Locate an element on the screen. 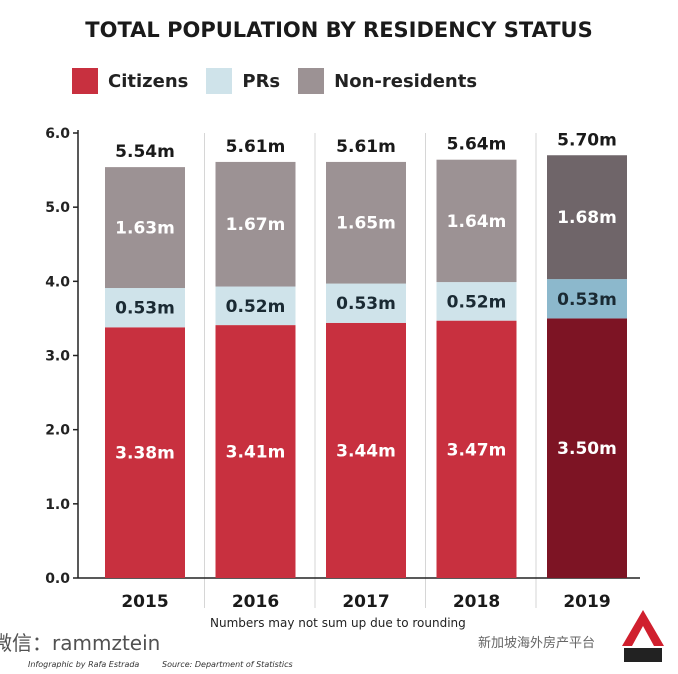 The height and width of the screenshot is (674, 678). data-label: 1.65m is located at coordinates (366, 224).